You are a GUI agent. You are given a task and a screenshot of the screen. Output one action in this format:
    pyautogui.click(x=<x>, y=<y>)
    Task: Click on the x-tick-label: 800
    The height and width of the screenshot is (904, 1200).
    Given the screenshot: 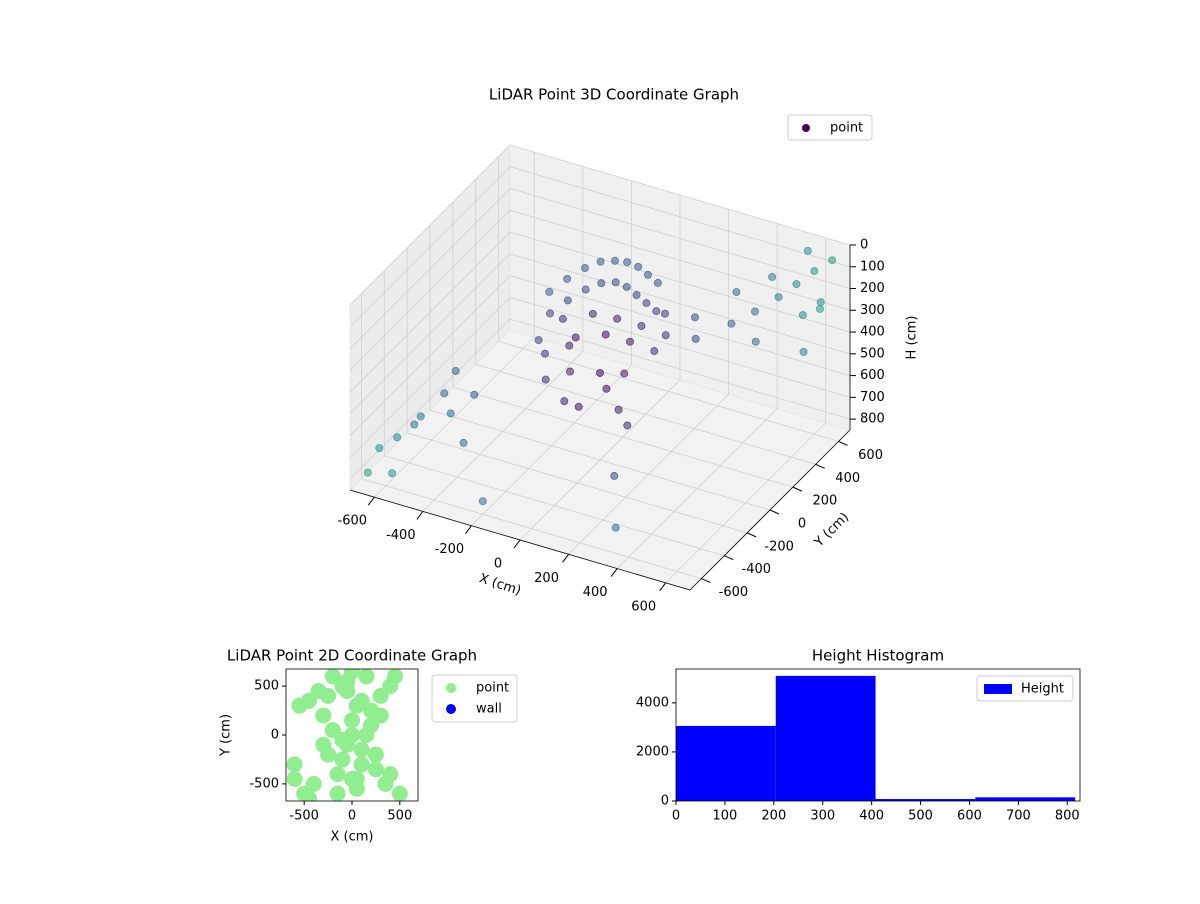 What is the action you would take?
    pyautogui.click(x=1067, y=816)
    